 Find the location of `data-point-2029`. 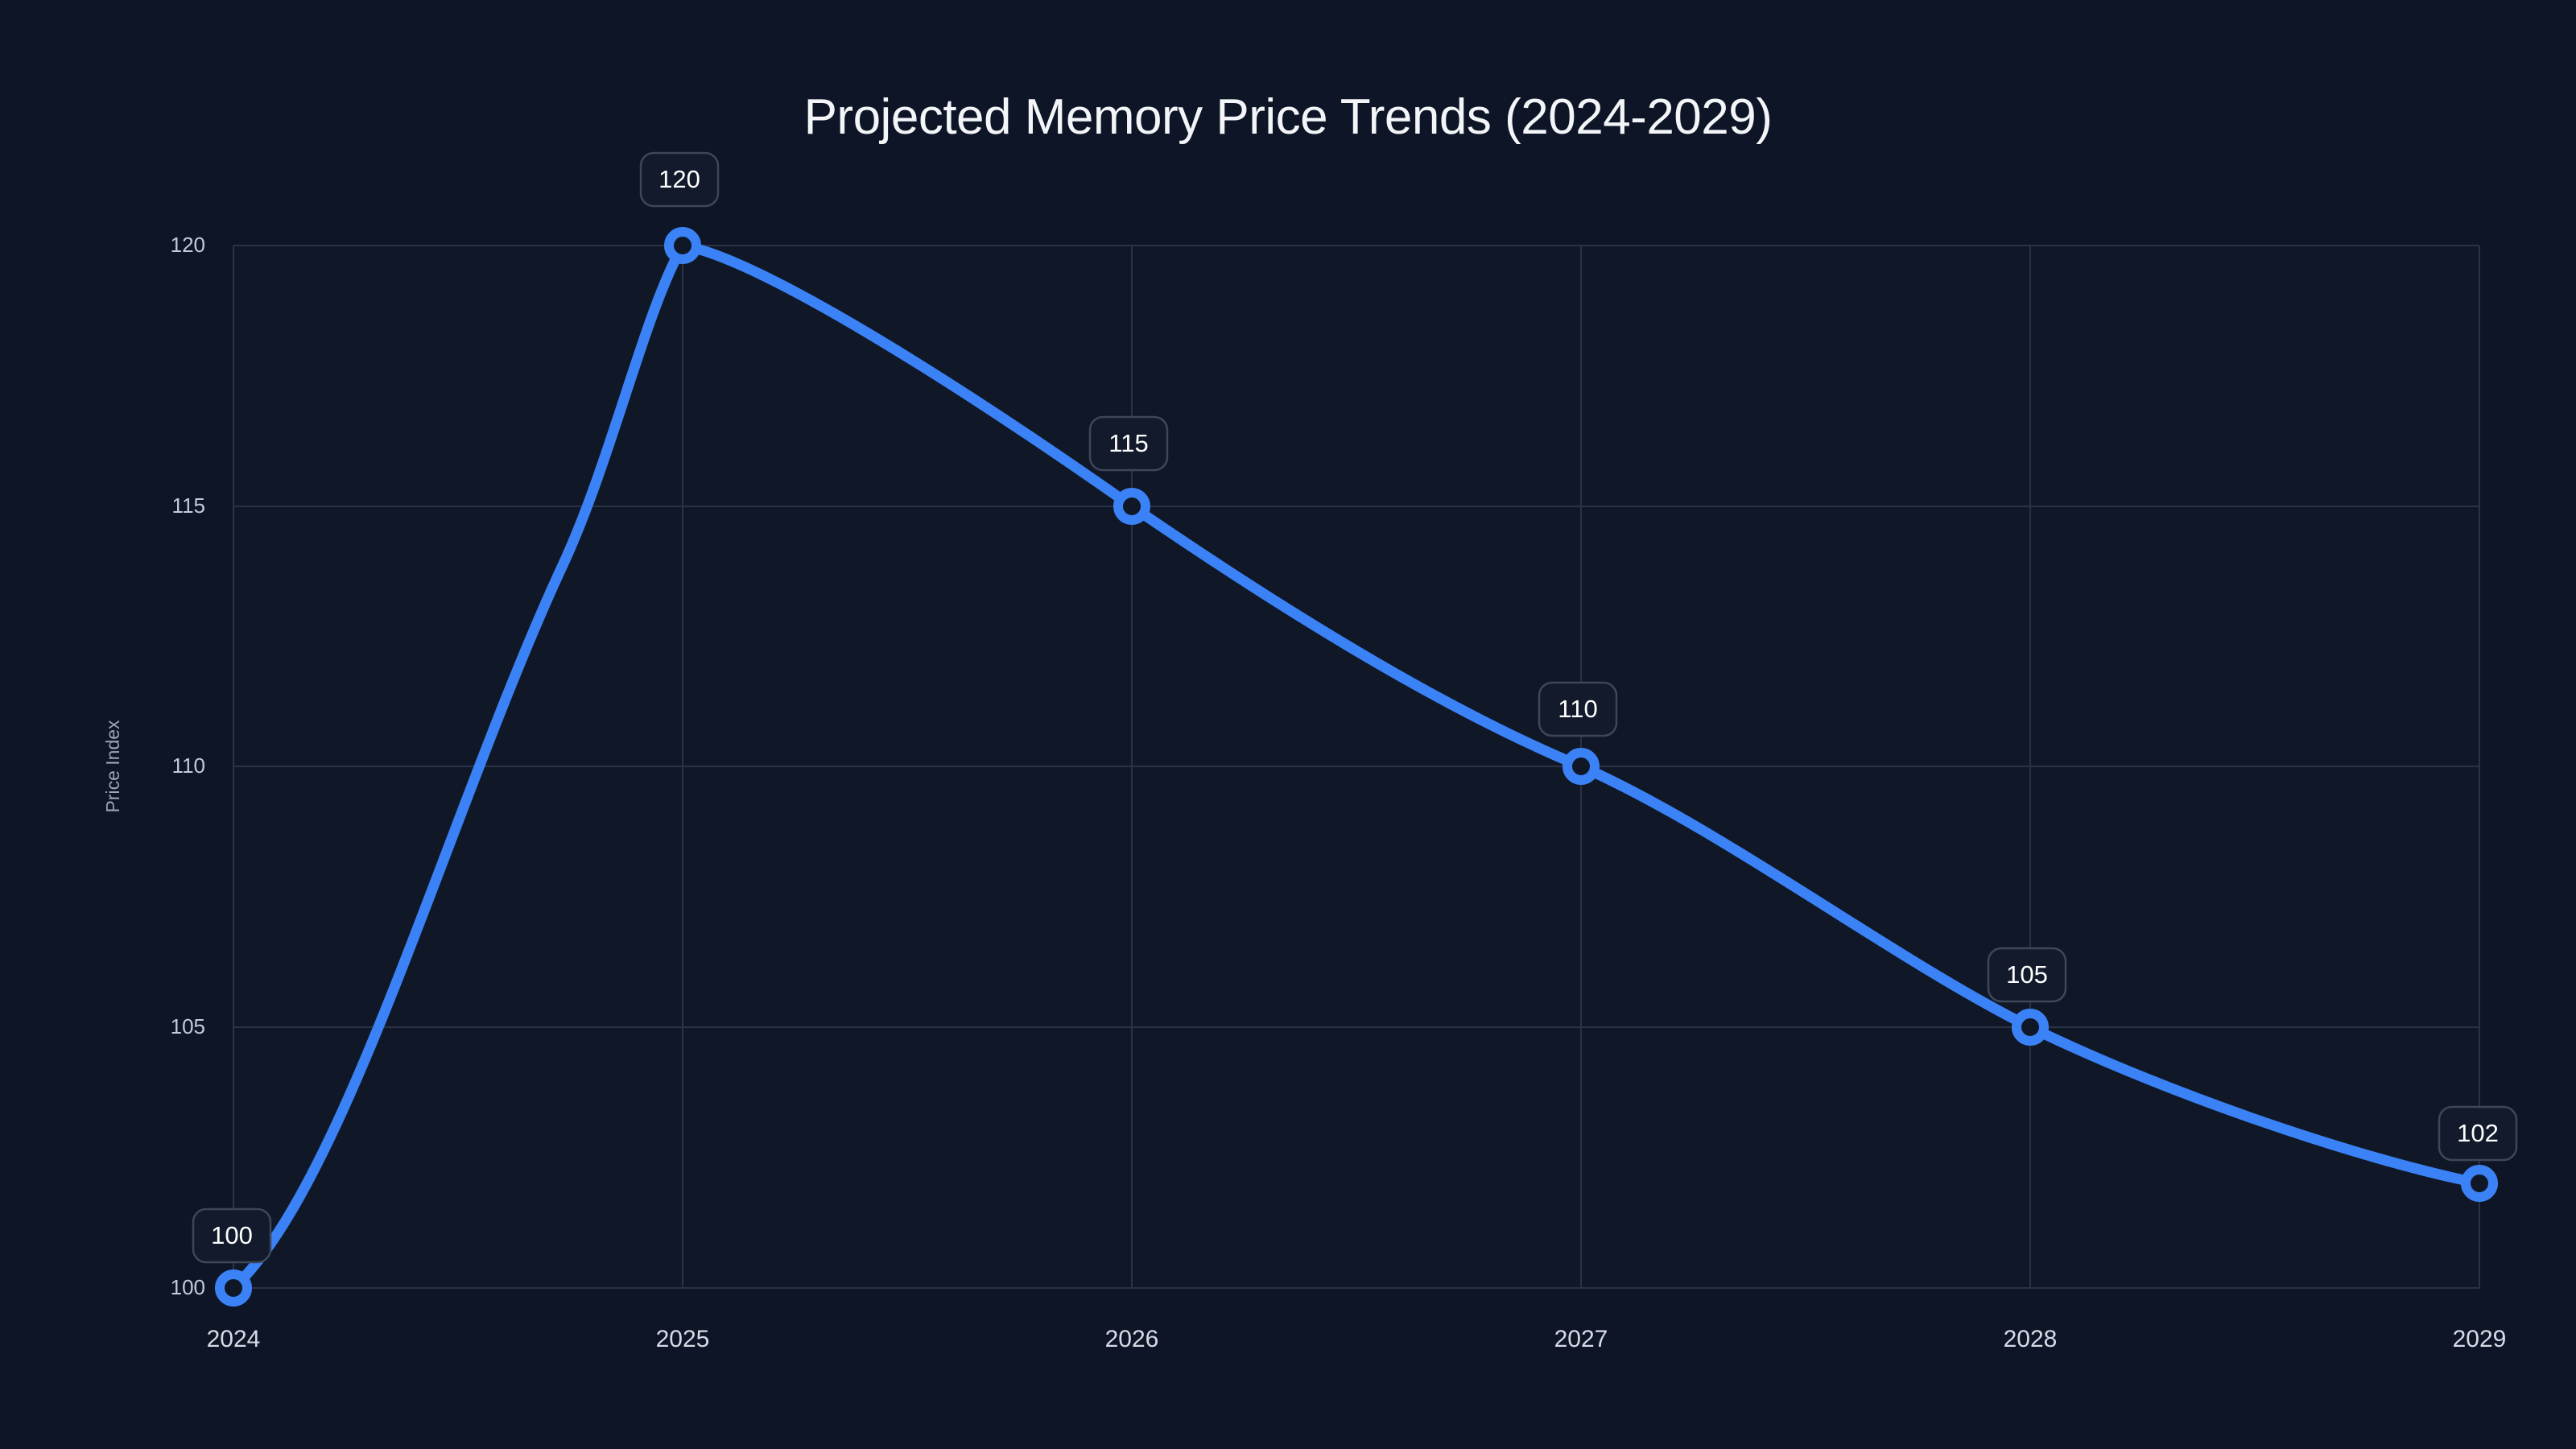

data-point-2029 is located at coordinates (2479, 1183).